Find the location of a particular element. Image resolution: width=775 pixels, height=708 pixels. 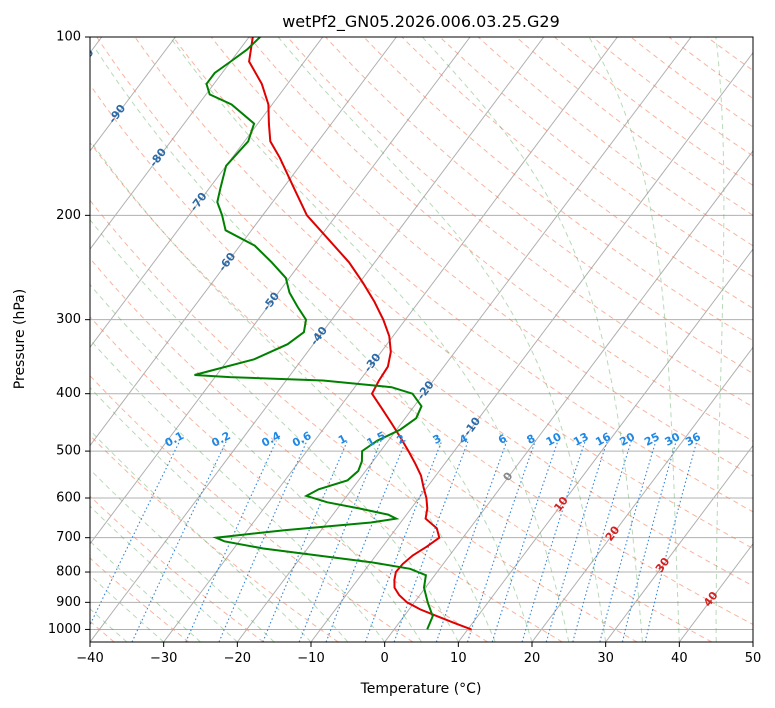

y-tick-label: 300 is located at coordinates (68, 319).